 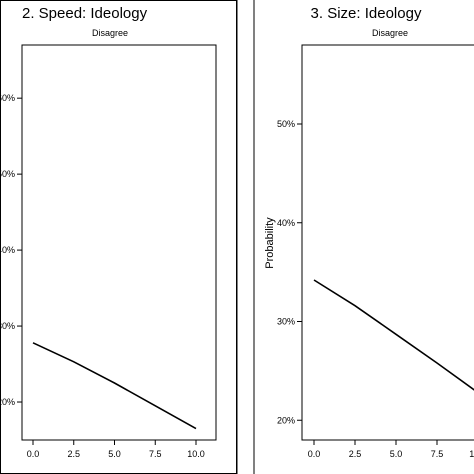 What do you see at coordinates (270, 243) in the screenshot?
I see `chart2-ylabel: Probability` at bounding box center [270, 243].